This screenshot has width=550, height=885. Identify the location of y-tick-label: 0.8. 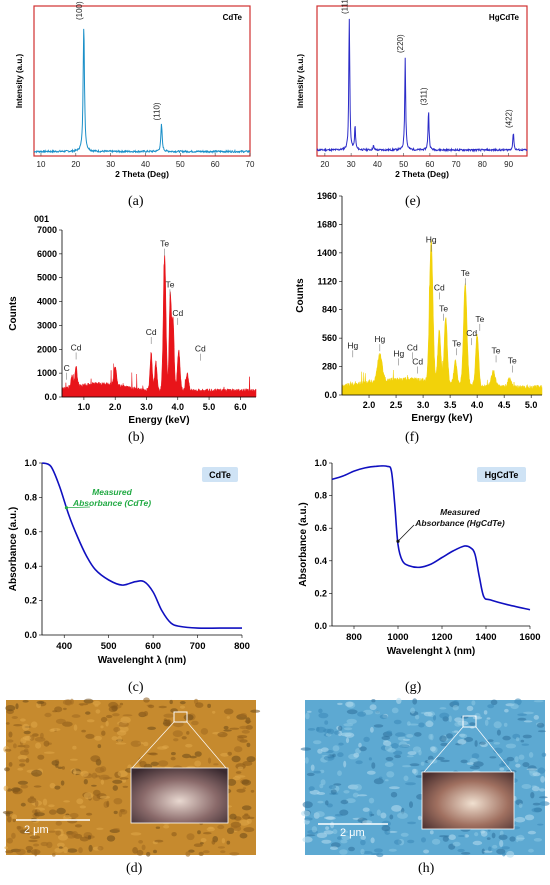
(30, 497).